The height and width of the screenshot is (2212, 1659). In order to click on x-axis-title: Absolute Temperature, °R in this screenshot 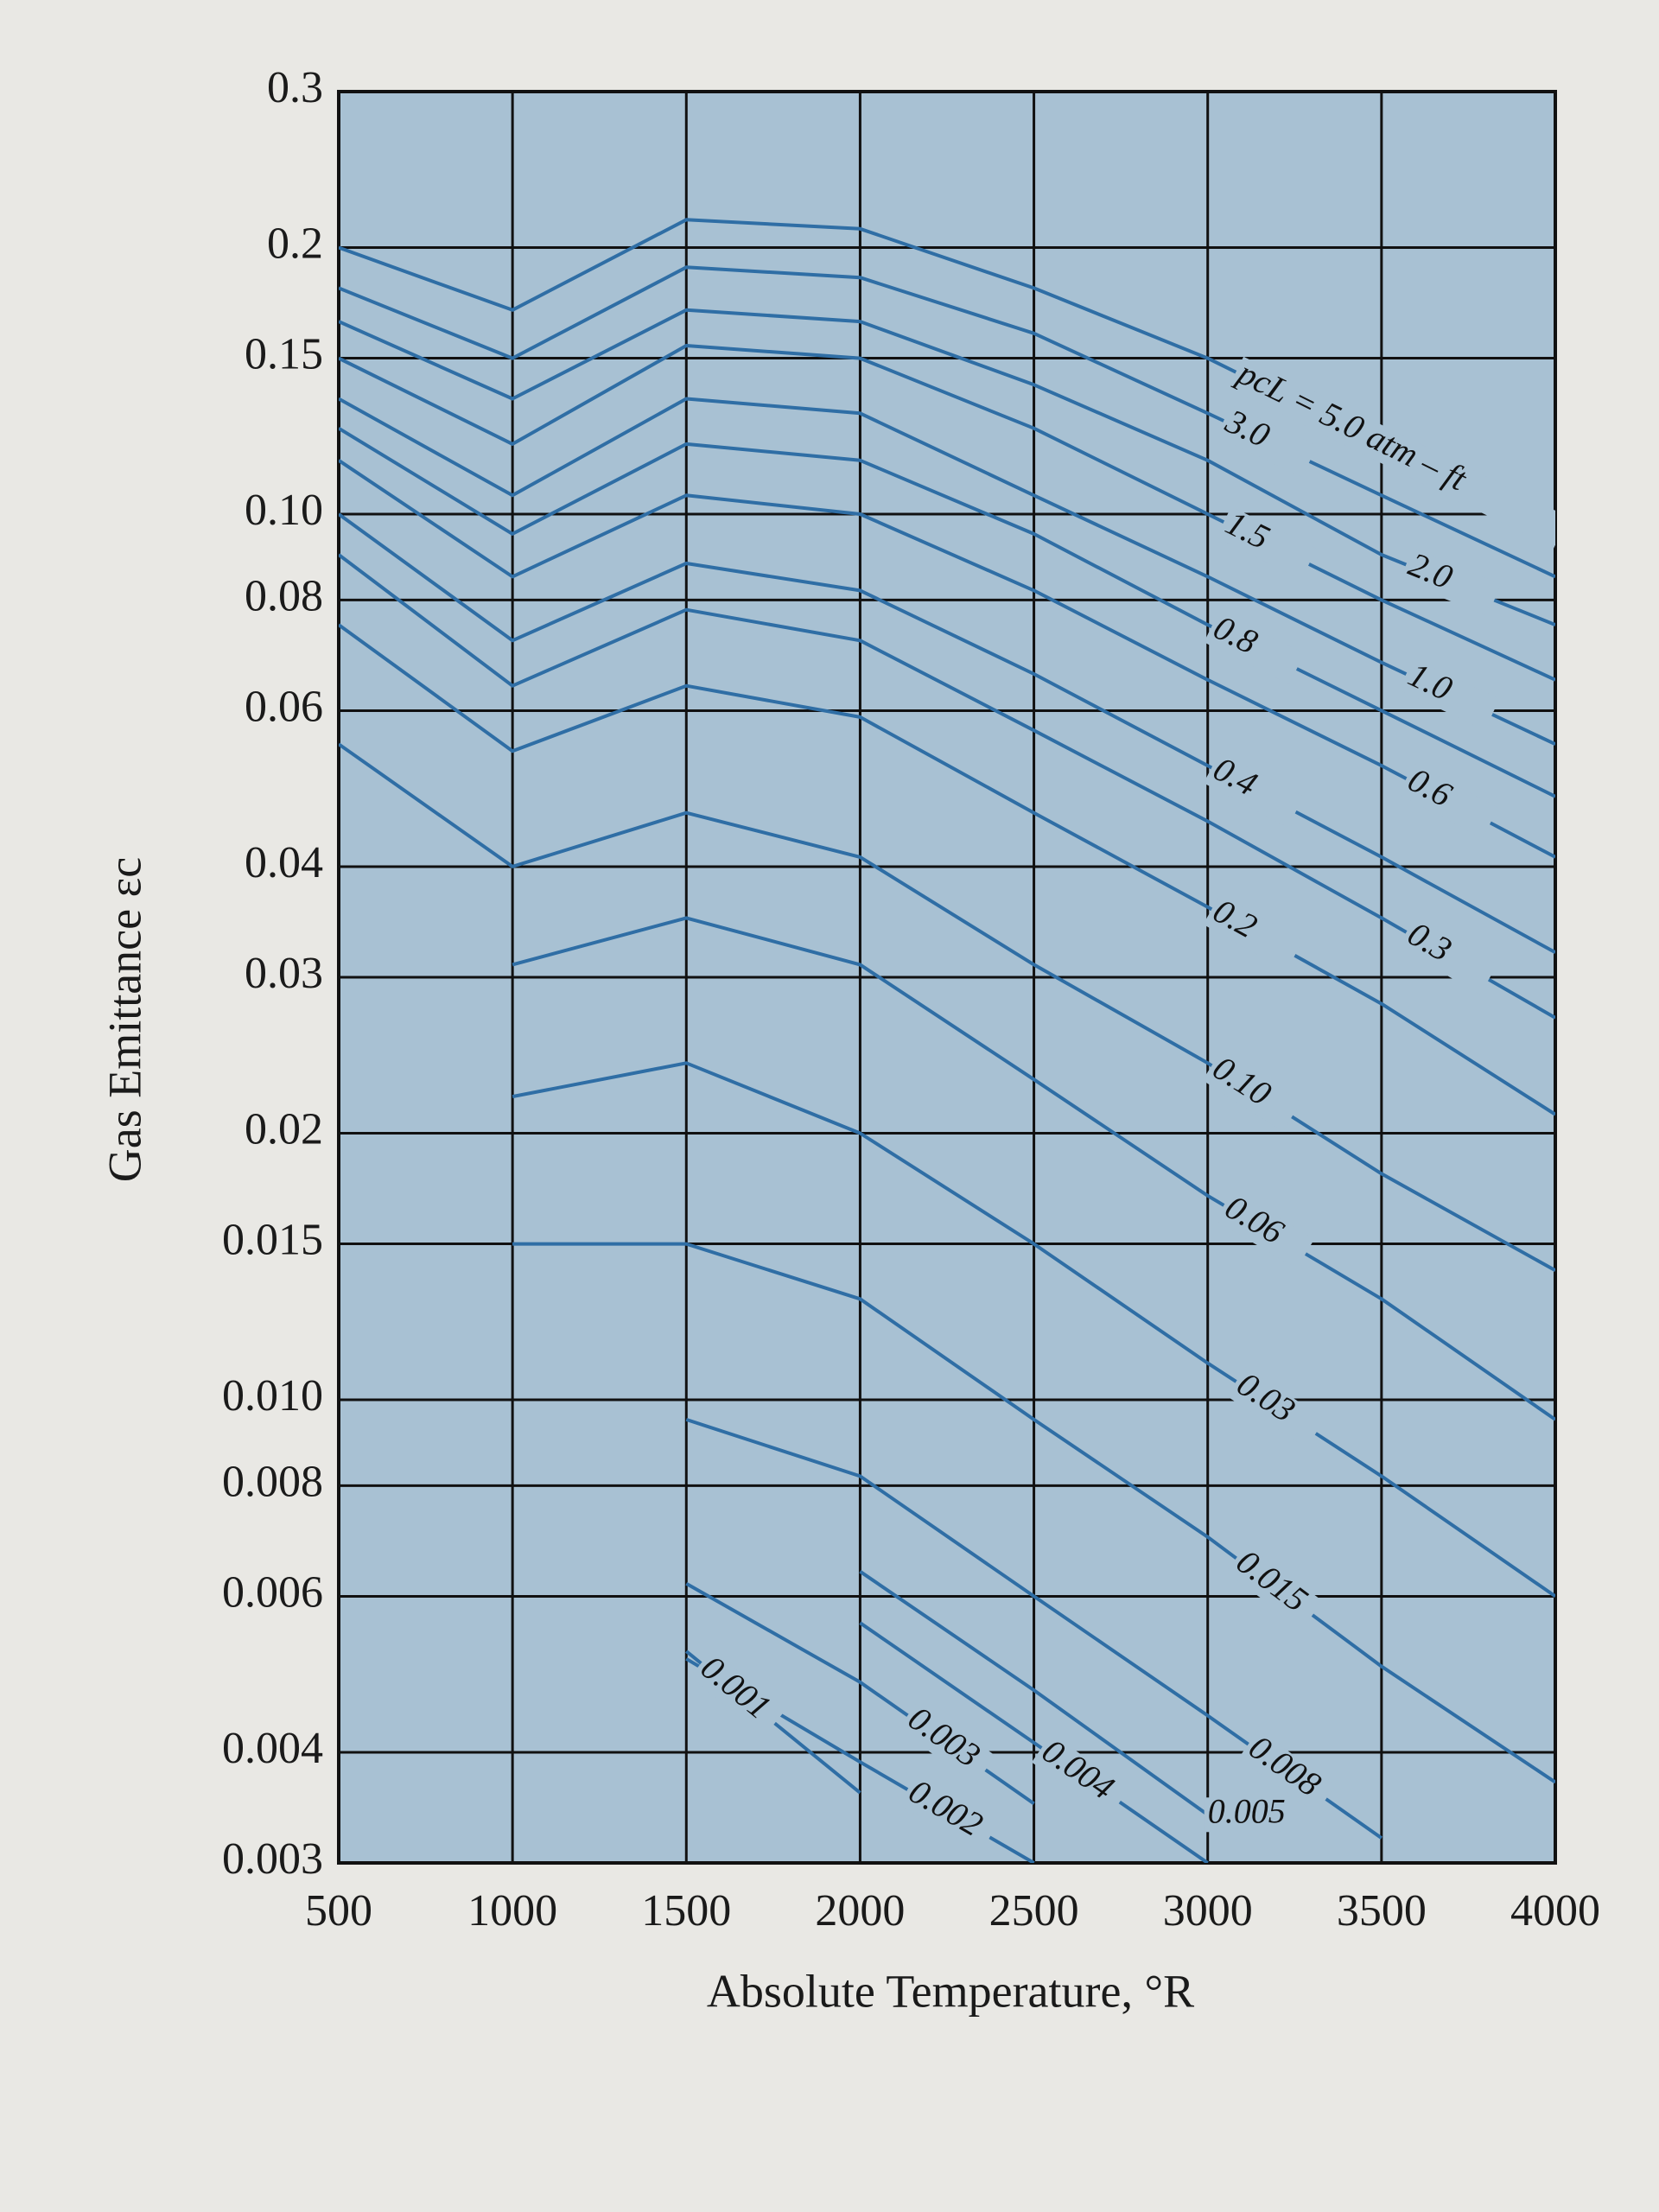, I will do `click(950, 1991)`.